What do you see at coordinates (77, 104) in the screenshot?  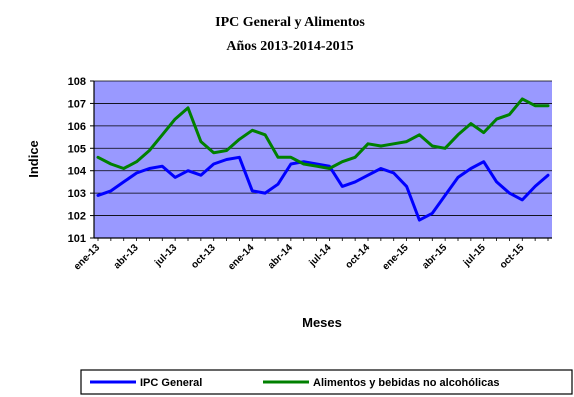 I see `y-tick-label-107: 107` at bounding box center [77, 104].